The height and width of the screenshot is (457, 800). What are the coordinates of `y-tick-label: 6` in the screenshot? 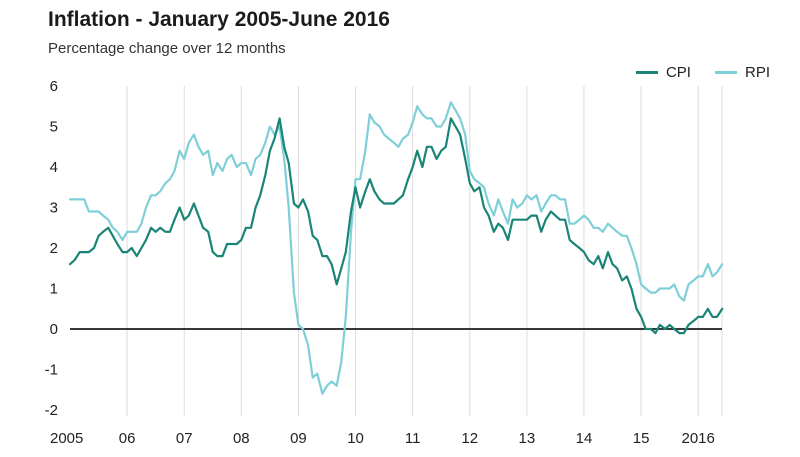 It's located at (54, 86).